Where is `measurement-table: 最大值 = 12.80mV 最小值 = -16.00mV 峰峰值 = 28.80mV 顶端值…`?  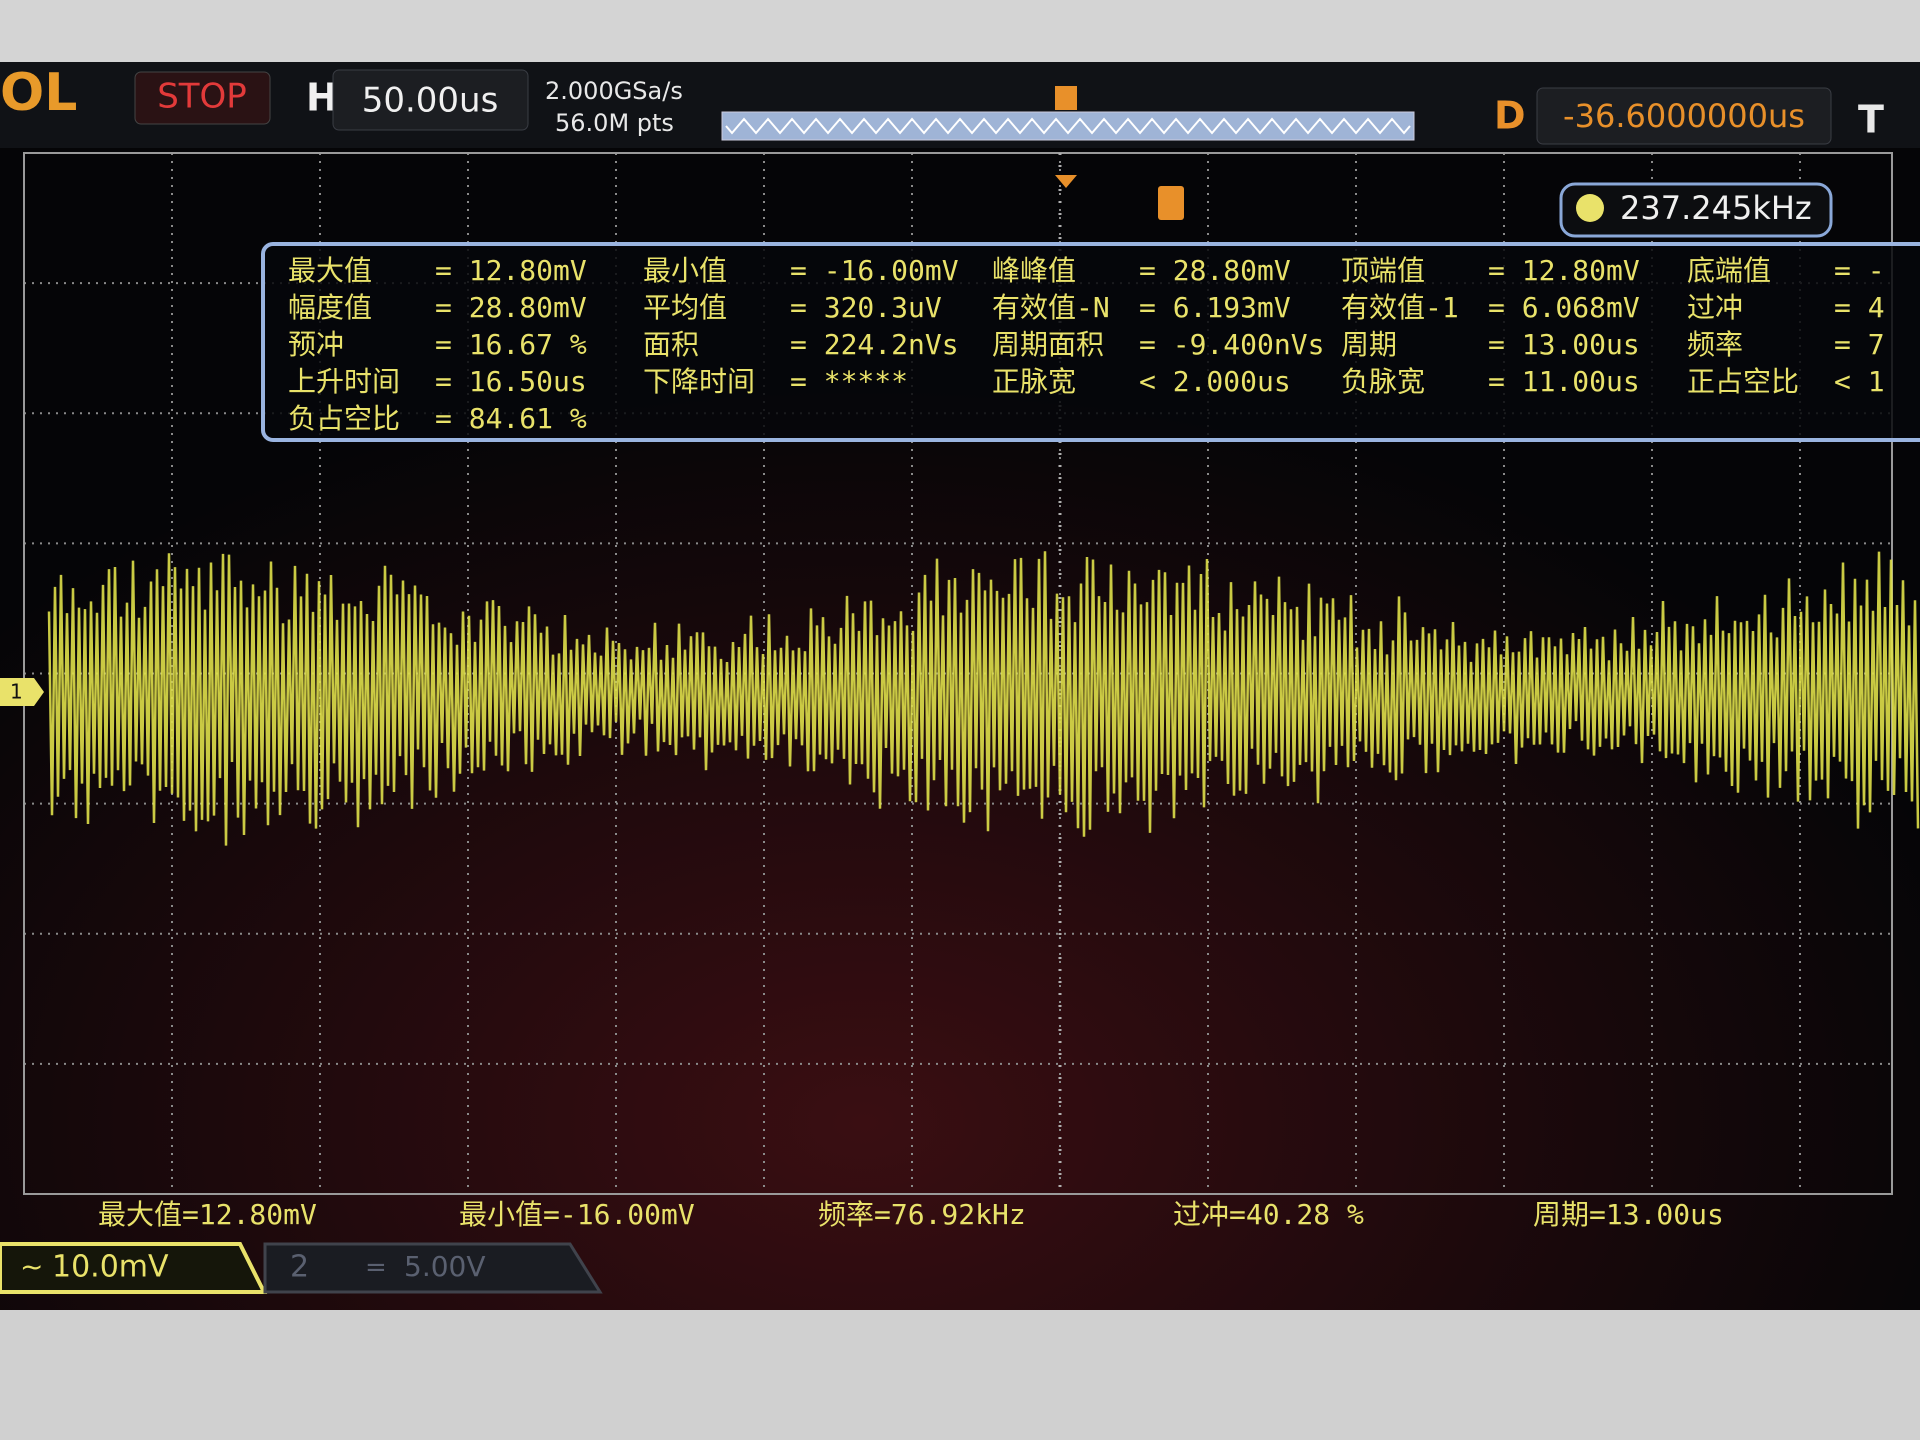 measurement-table: 最大值 = 12.80mV 最小值 = -16.00mV 峰峰值 = 28.80mV 顶端值… is located at coordinates (1086, 344).